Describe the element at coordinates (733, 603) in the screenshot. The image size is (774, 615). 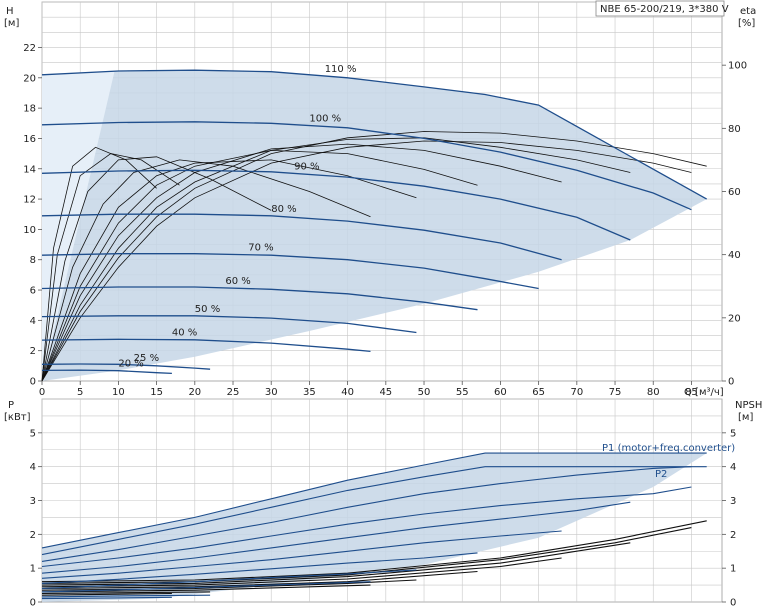
I see `npsh-tick-label: 0` at that location.